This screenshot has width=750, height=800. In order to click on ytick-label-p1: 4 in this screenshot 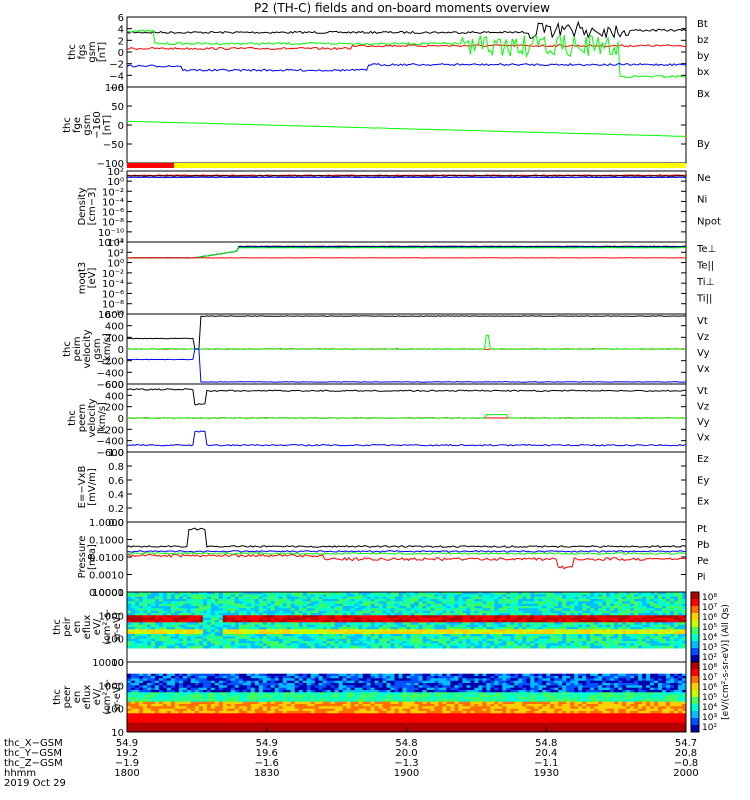, I will do `click(121, 30)`.